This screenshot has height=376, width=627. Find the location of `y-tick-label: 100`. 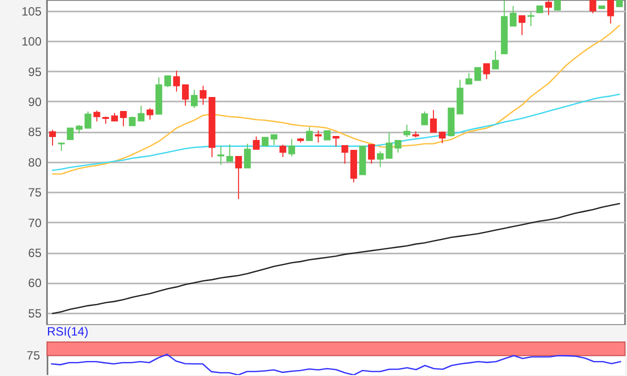

y-tick-label: 100 is located at coordinates (31, 41).